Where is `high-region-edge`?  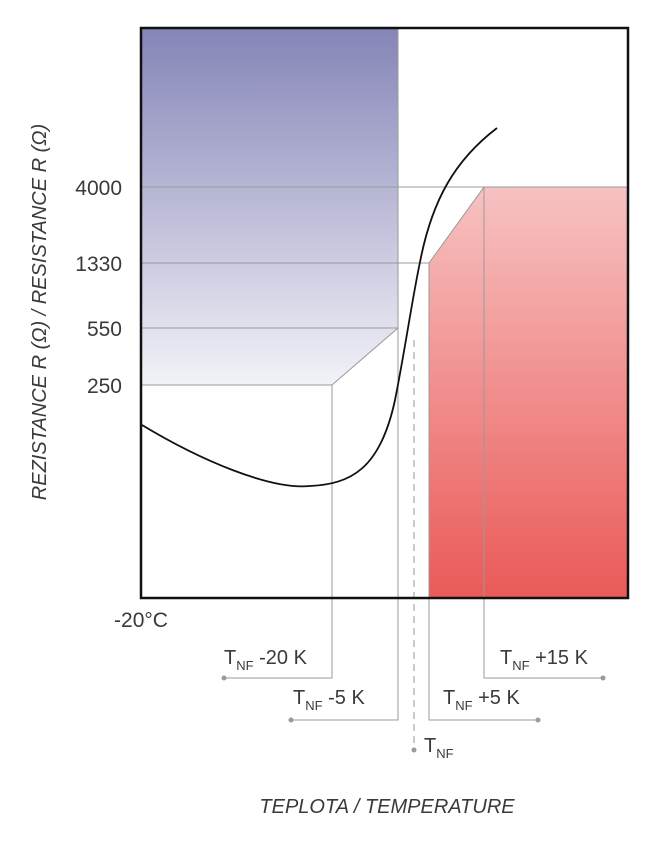
high-region-edge is located at coordinates (527, 391).